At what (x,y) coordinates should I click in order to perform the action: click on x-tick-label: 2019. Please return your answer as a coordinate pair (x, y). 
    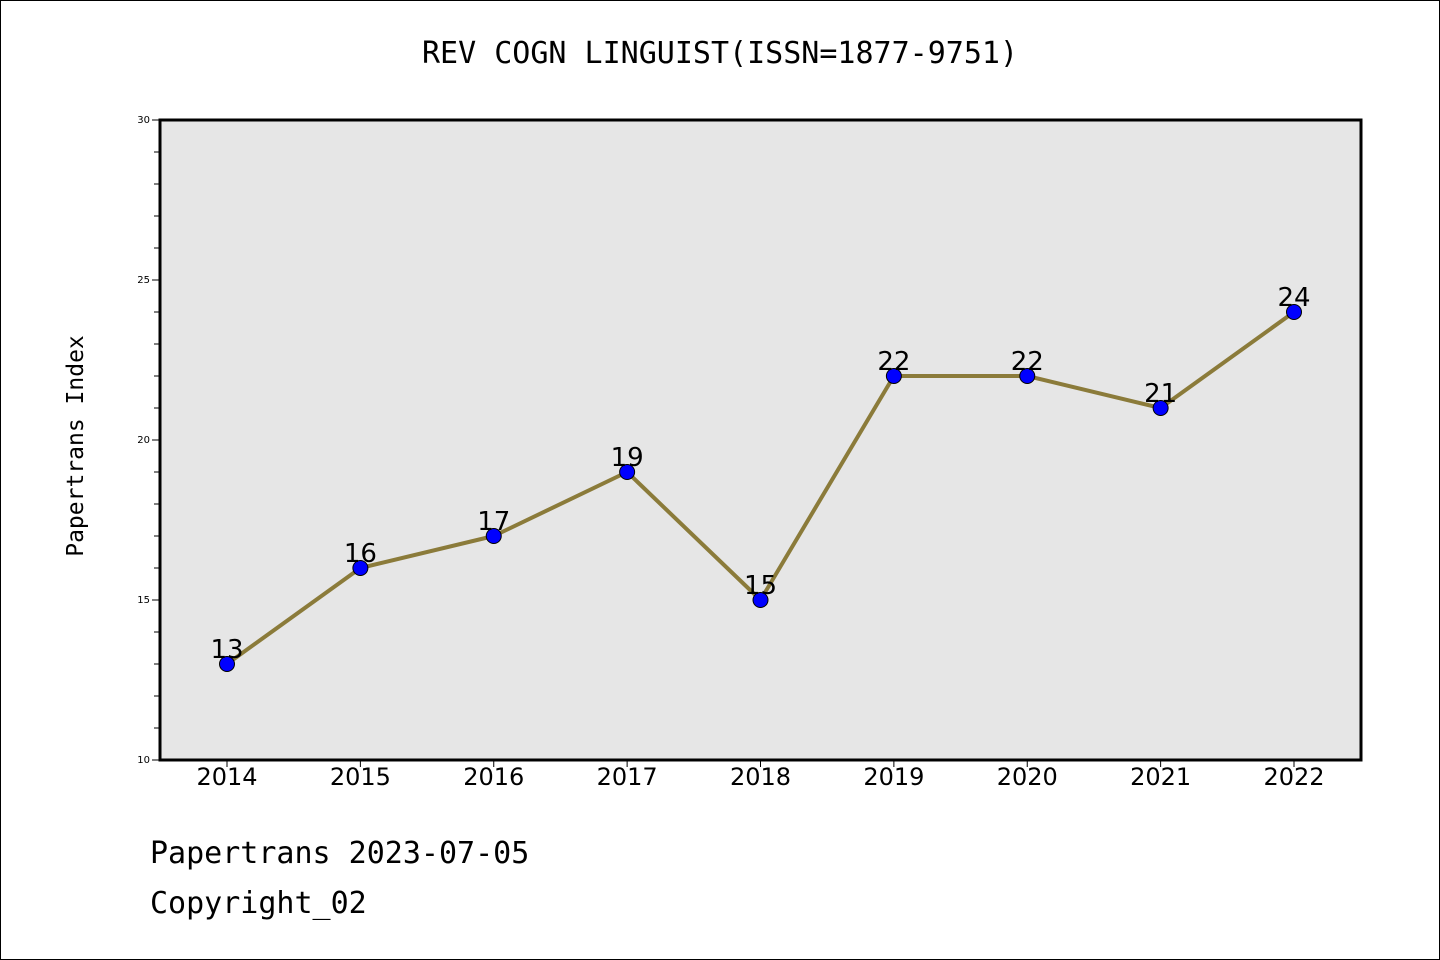
    Looking at the image, I should click on (893, 777).